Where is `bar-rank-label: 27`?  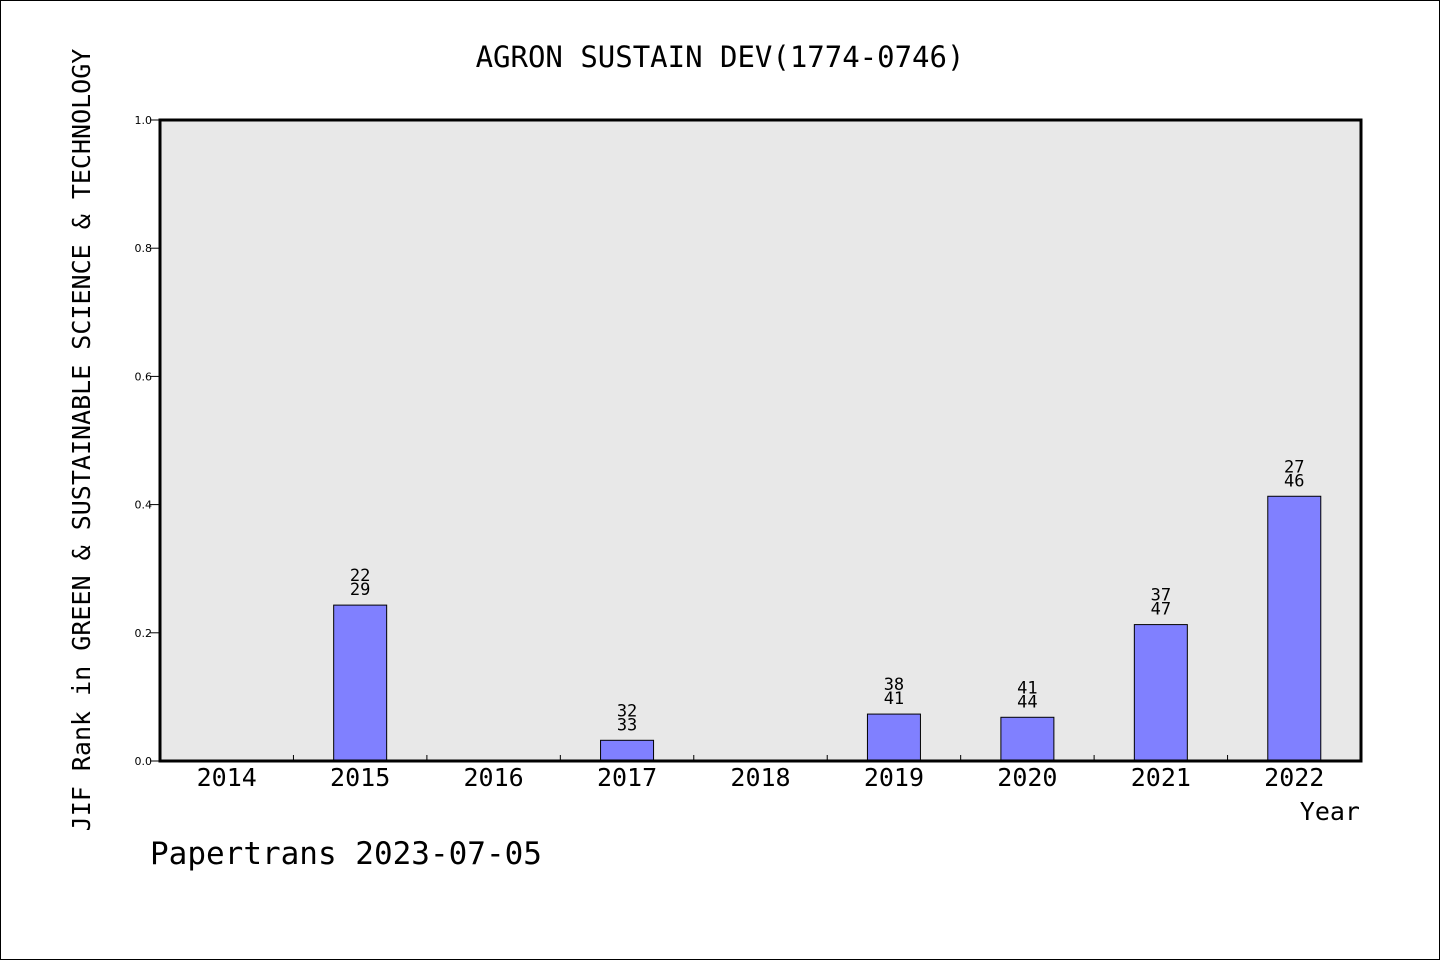
bar-rank-label: 27 is located at coordinates (1294, 467).